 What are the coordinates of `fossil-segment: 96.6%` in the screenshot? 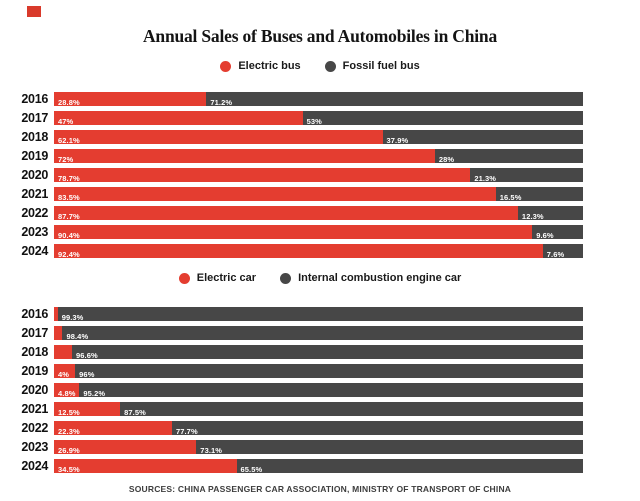 It's located at (327, 352).